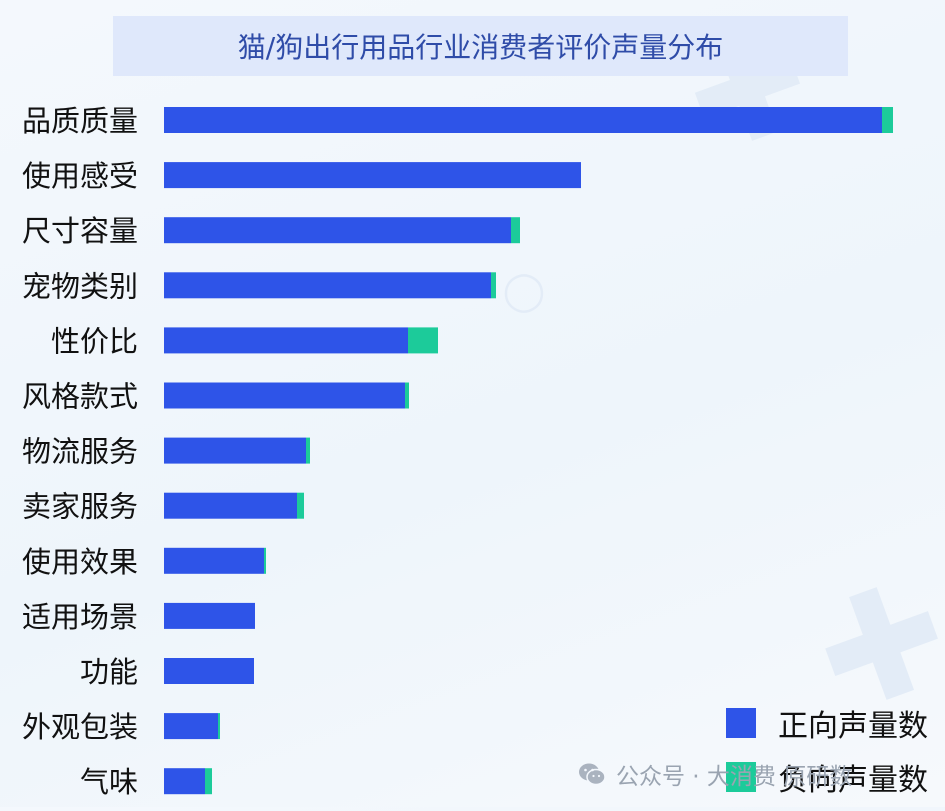  What do you see at coordinates (741, 723) in the screenshot?
I see `legend-swatch-positive` at bounding box center [741, 723].